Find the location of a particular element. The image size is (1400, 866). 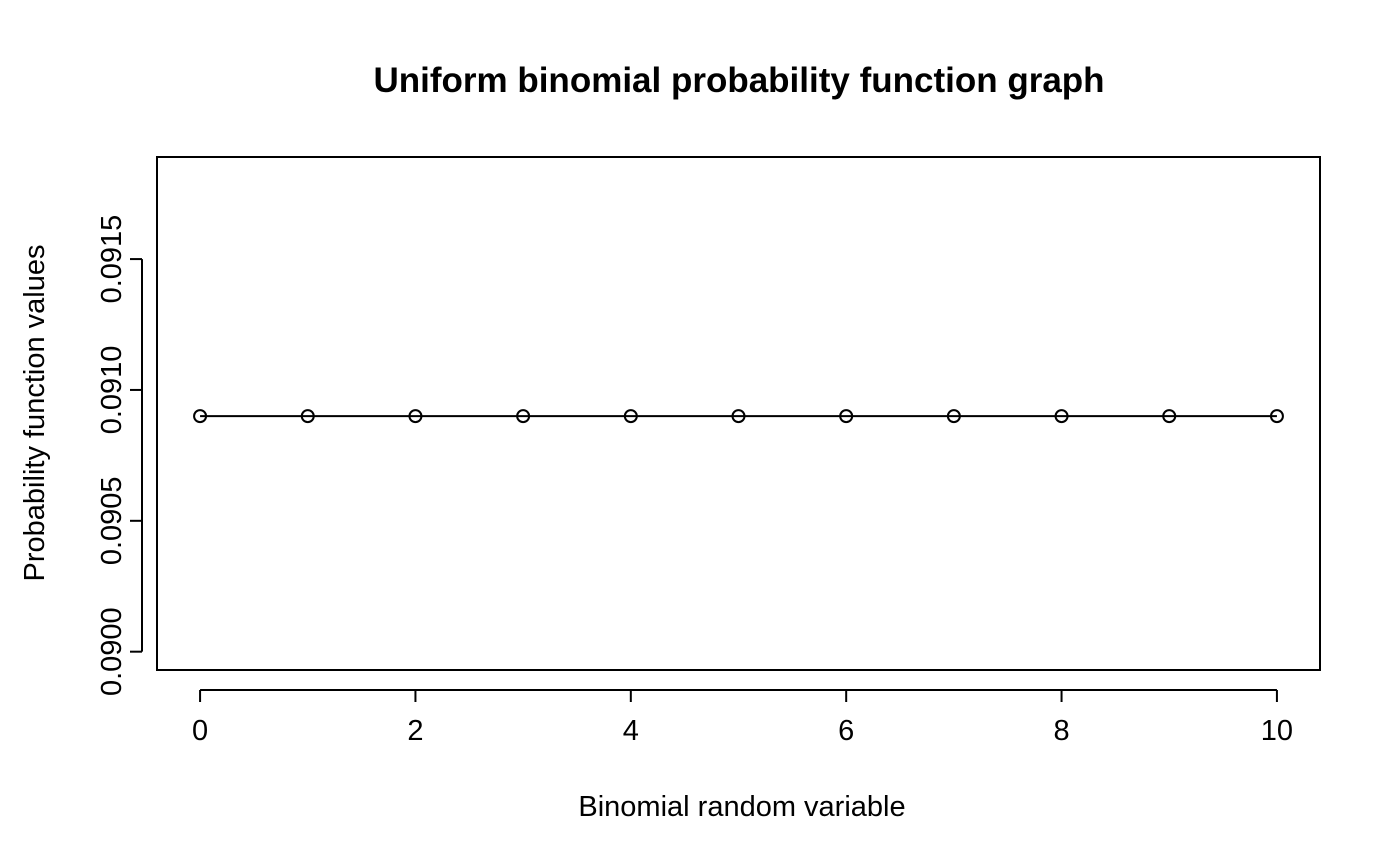

series is located at coordinates (738, 416).